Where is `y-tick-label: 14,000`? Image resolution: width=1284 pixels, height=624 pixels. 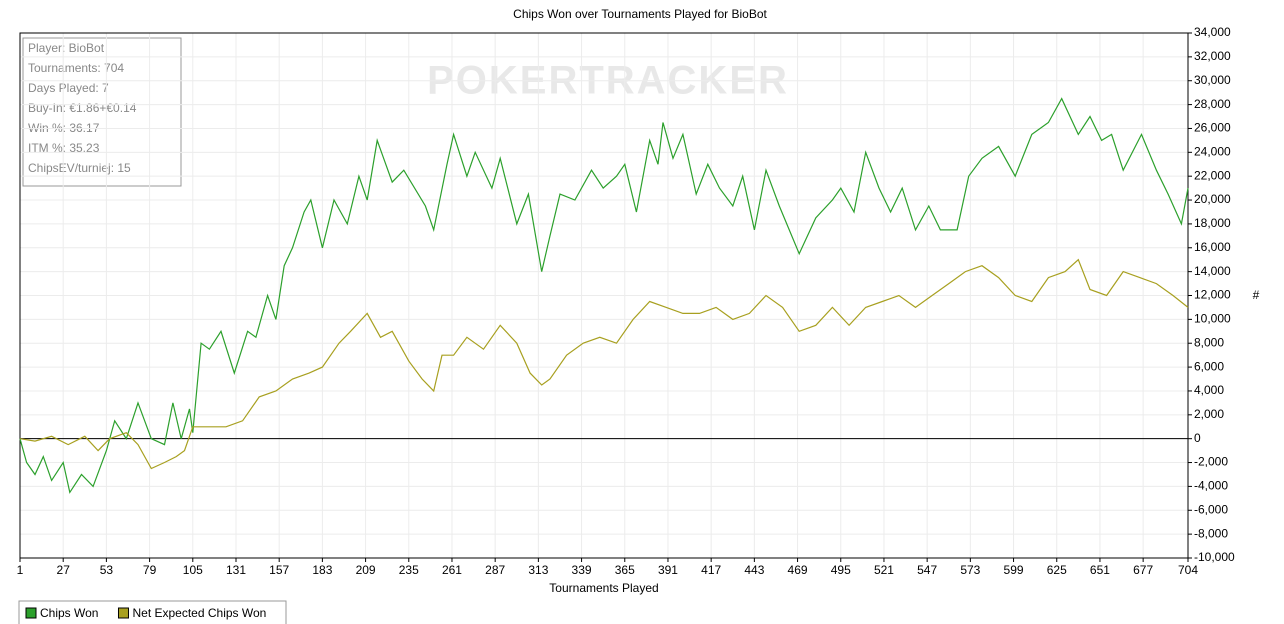 y-tick-label: 14,000 is located at coordinates (1212, 271).